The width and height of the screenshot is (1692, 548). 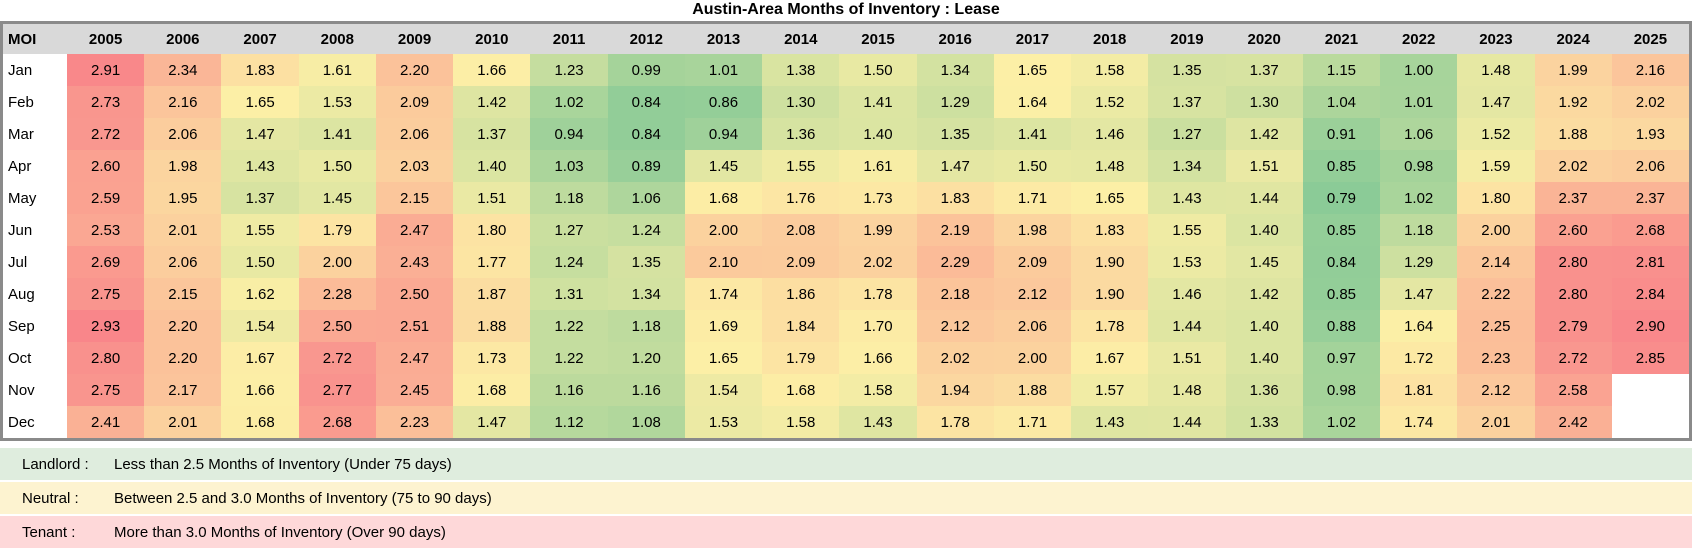 I want to click on cell-feb-2009: 2.09, so click(x=414, y=102).